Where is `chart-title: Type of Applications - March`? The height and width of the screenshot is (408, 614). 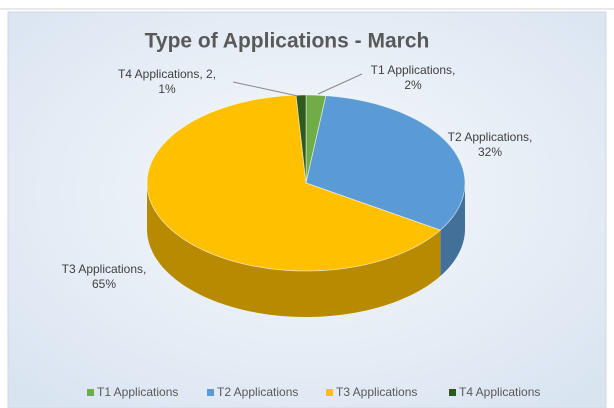
chart-title: Type of Applications - March is located at coordinates (287, 41).